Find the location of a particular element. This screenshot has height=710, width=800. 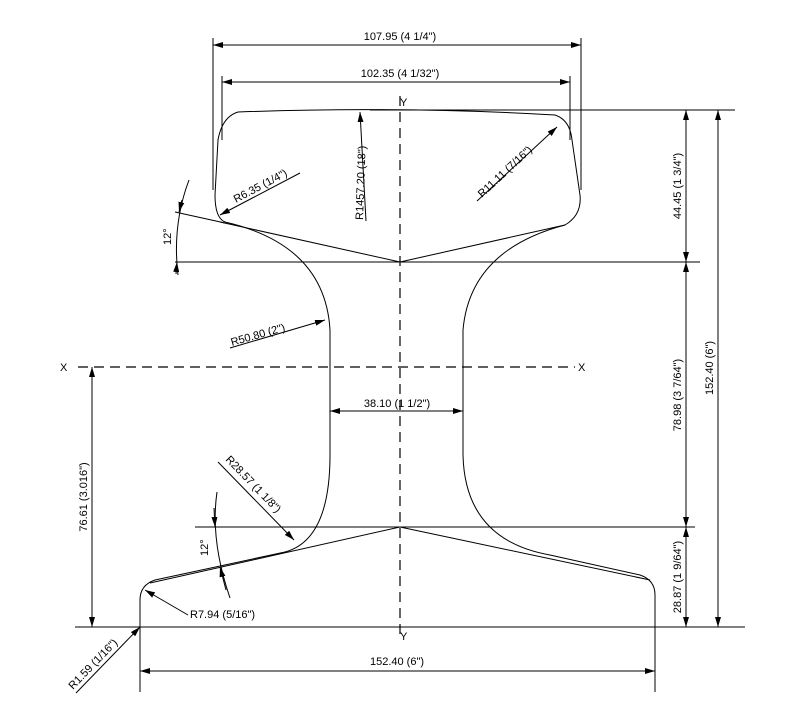

x-axis-label-right: X is located at coordinates (582, 368).